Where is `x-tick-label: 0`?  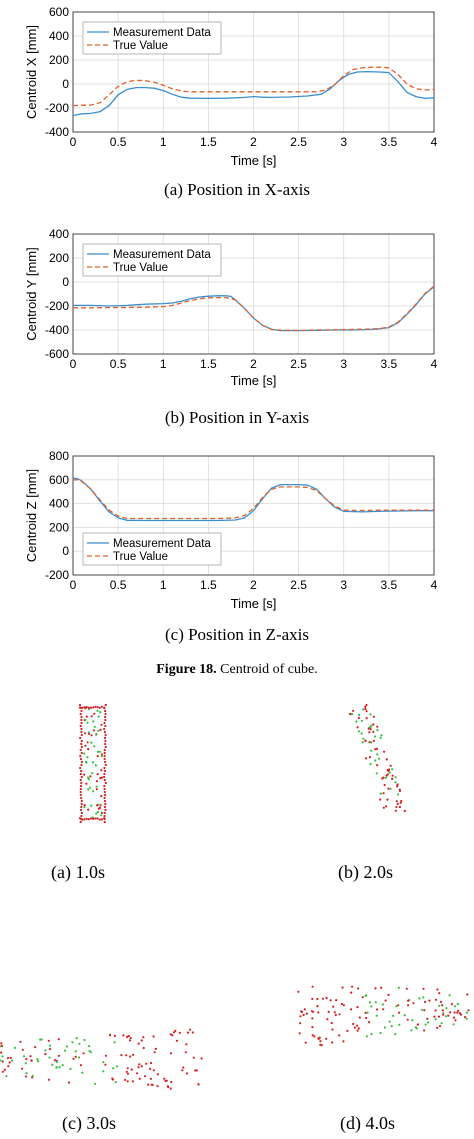
x-tick-label: 0 is located at coordinates (73, 142).